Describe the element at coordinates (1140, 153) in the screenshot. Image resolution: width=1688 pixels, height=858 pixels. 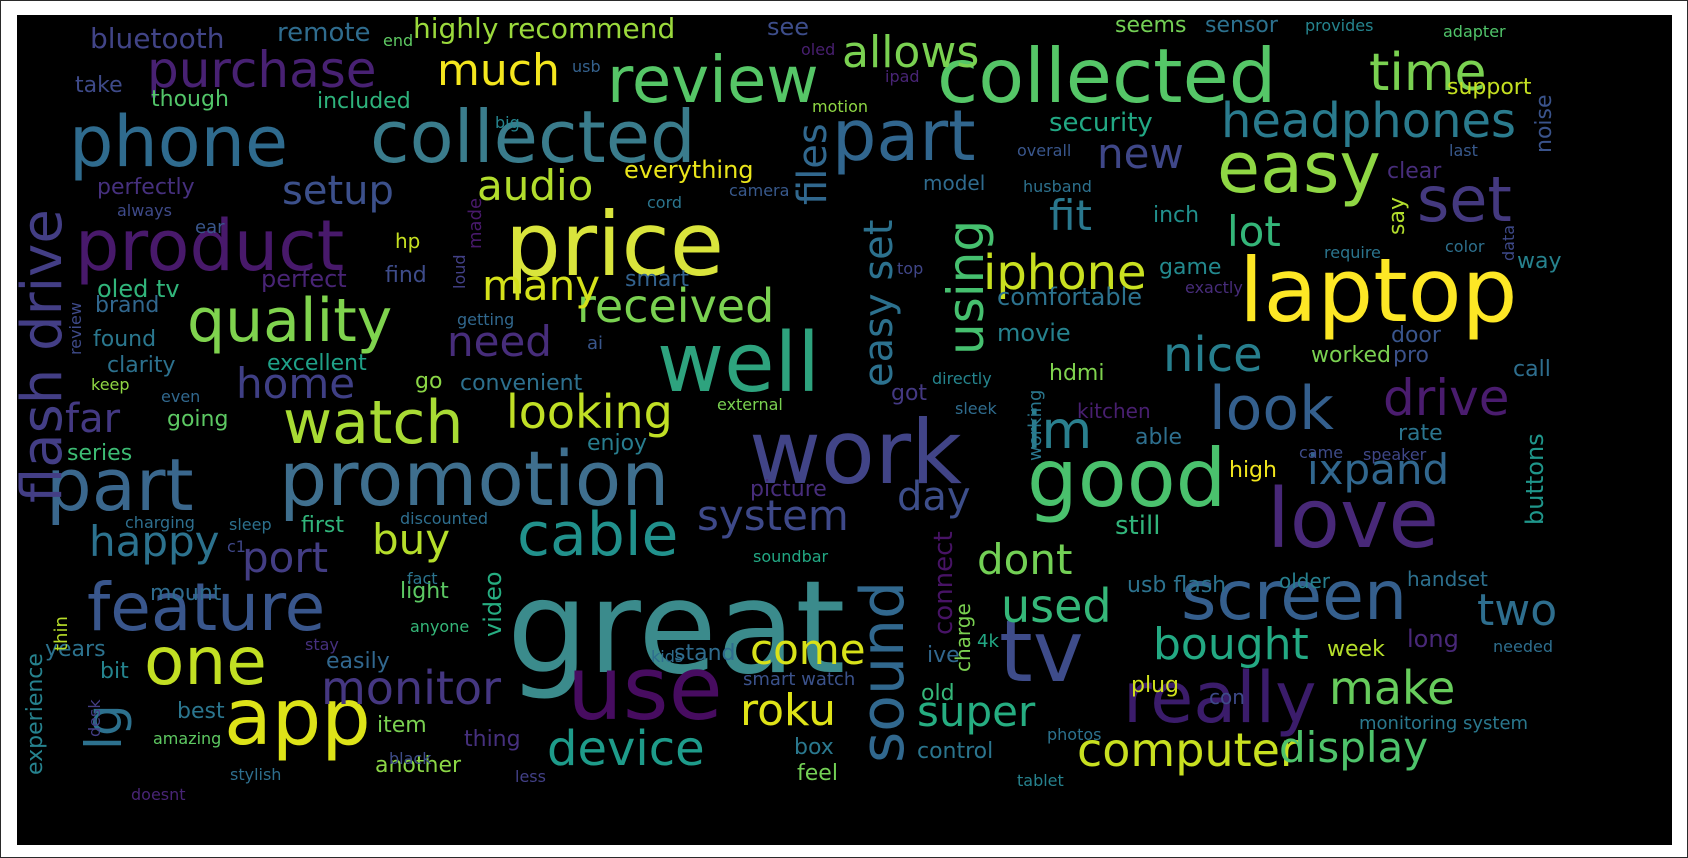
I see `cloud-word: new` at that location.